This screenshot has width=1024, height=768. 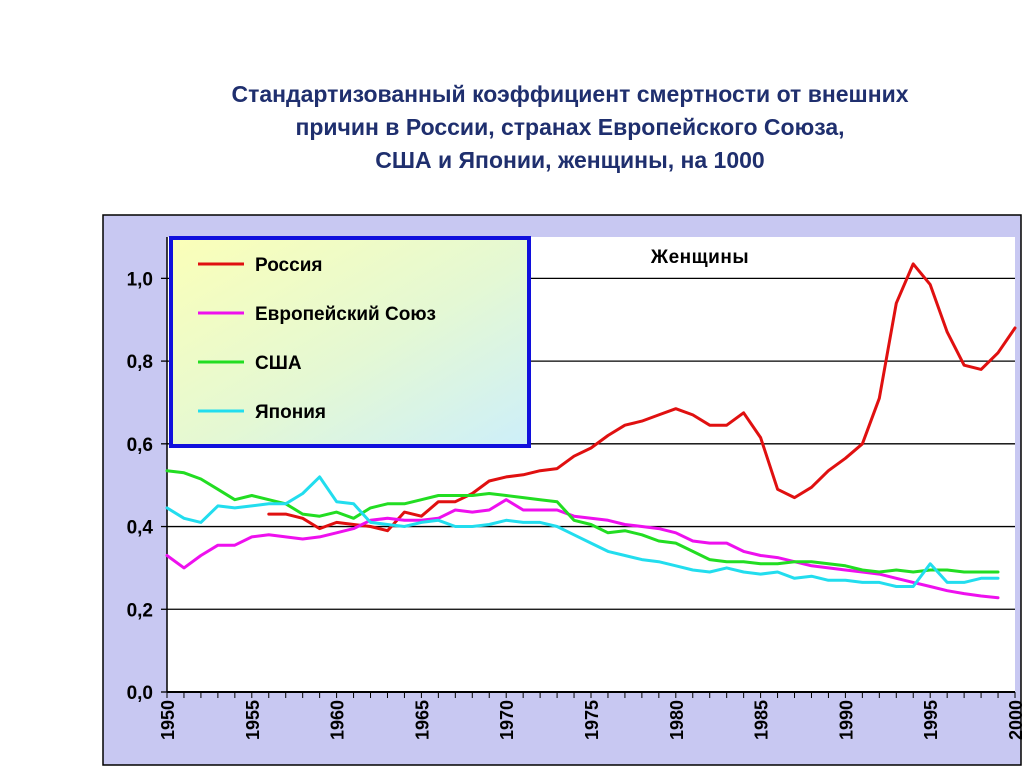 I want to click on y-tick-label: 0,4, so click(x=140, y=528).